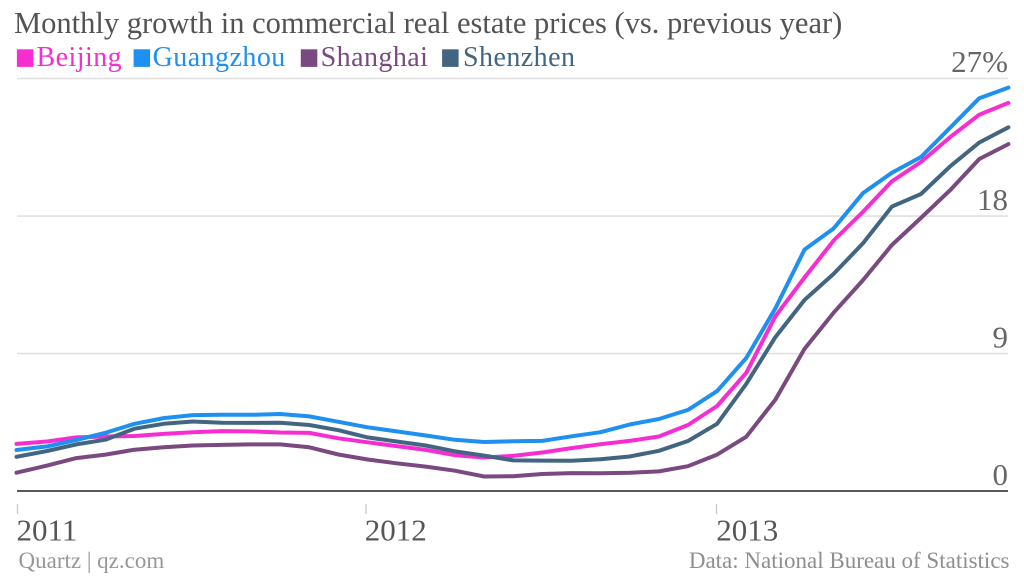  Describe the element at coordinates (519, 57) in the screenshot. I see `svg-text: Shenzhen` at that location.